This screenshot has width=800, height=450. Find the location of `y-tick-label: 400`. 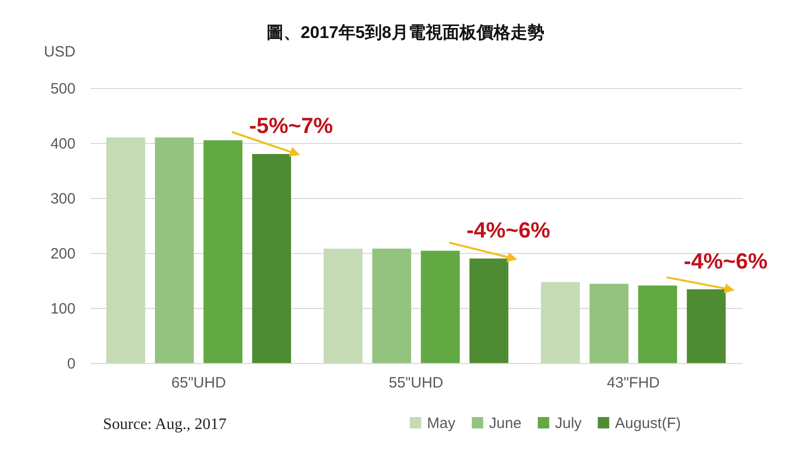

y-tick-label: 400 is located at coordinates (63, 144).